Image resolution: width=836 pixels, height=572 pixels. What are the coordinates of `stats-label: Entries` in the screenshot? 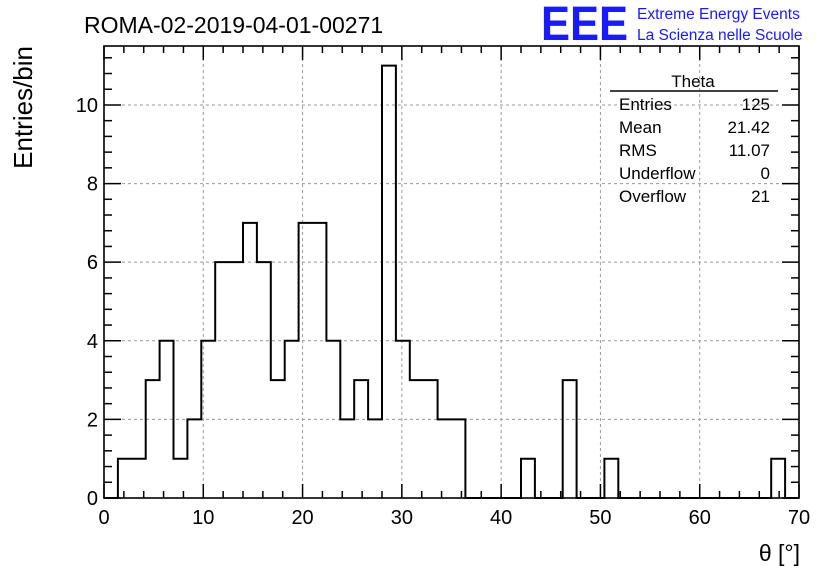 It's located at (645, 104).